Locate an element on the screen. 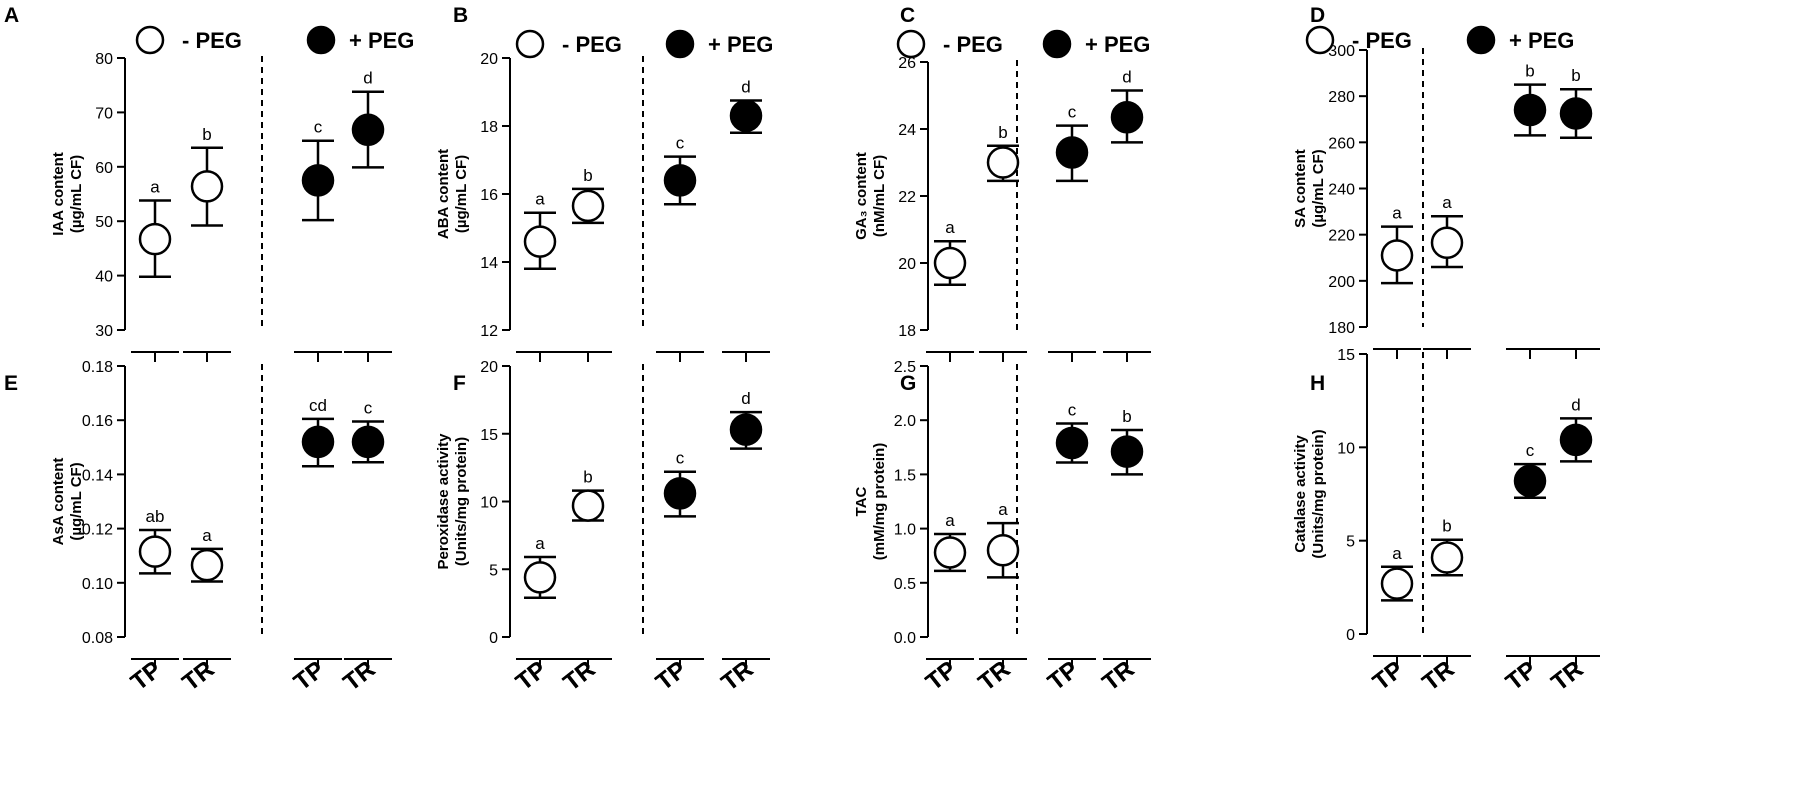 This screenshot has height=803, width=1794. y-axis-title-line: (µg/mL CF) is located at coordinates (76, 501).